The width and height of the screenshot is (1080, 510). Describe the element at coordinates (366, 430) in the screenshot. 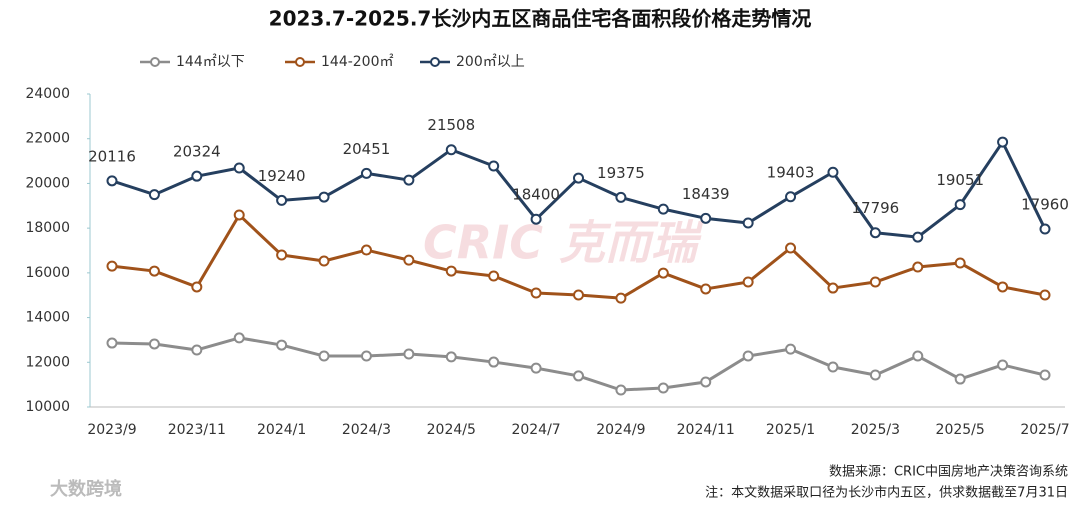

I see `x-tick-label: 2024/3` at that location.